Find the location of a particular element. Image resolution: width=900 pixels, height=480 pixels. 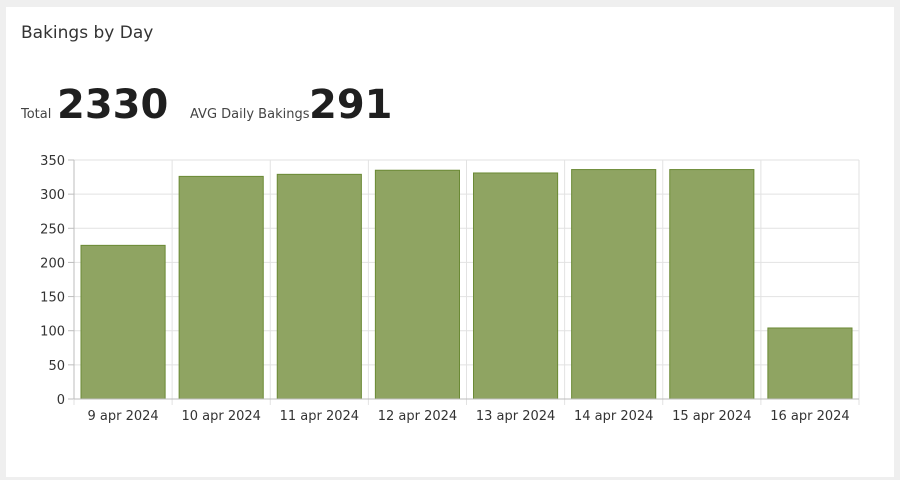

y-tick-label: 250 is located at coordinates (52, 229).